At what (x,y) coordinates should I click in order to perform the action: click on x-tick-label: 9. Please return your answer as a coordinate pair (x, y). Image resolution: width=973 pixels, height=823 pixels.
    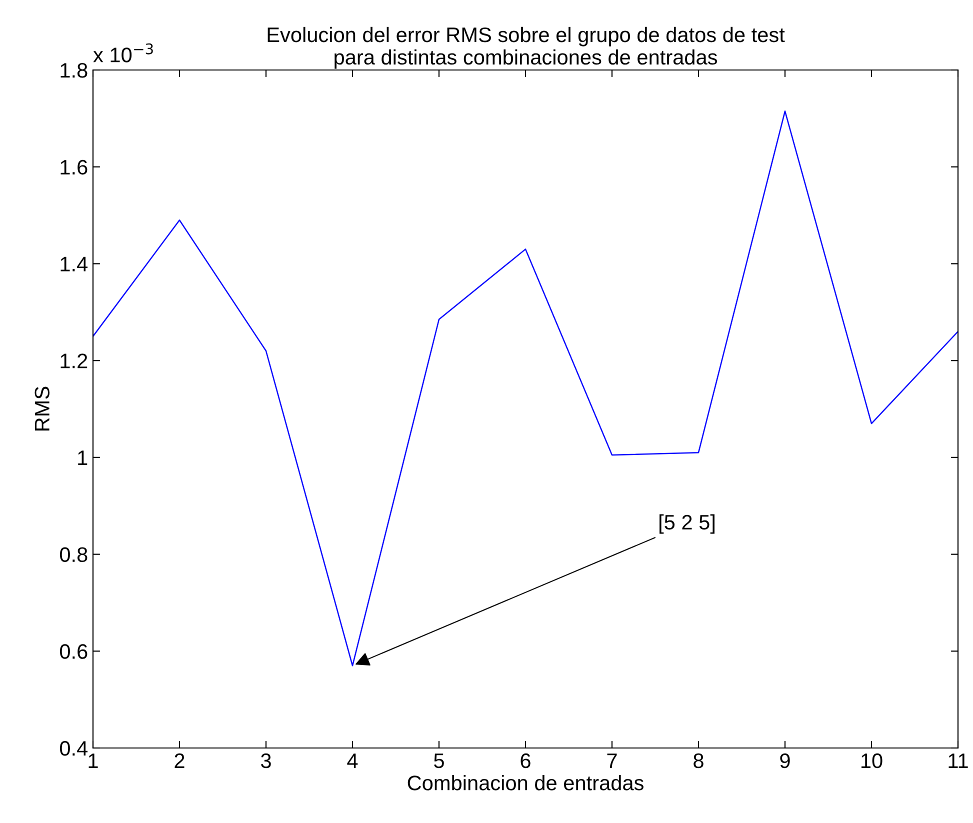
    Looking at the image, I should click on (785, 760).